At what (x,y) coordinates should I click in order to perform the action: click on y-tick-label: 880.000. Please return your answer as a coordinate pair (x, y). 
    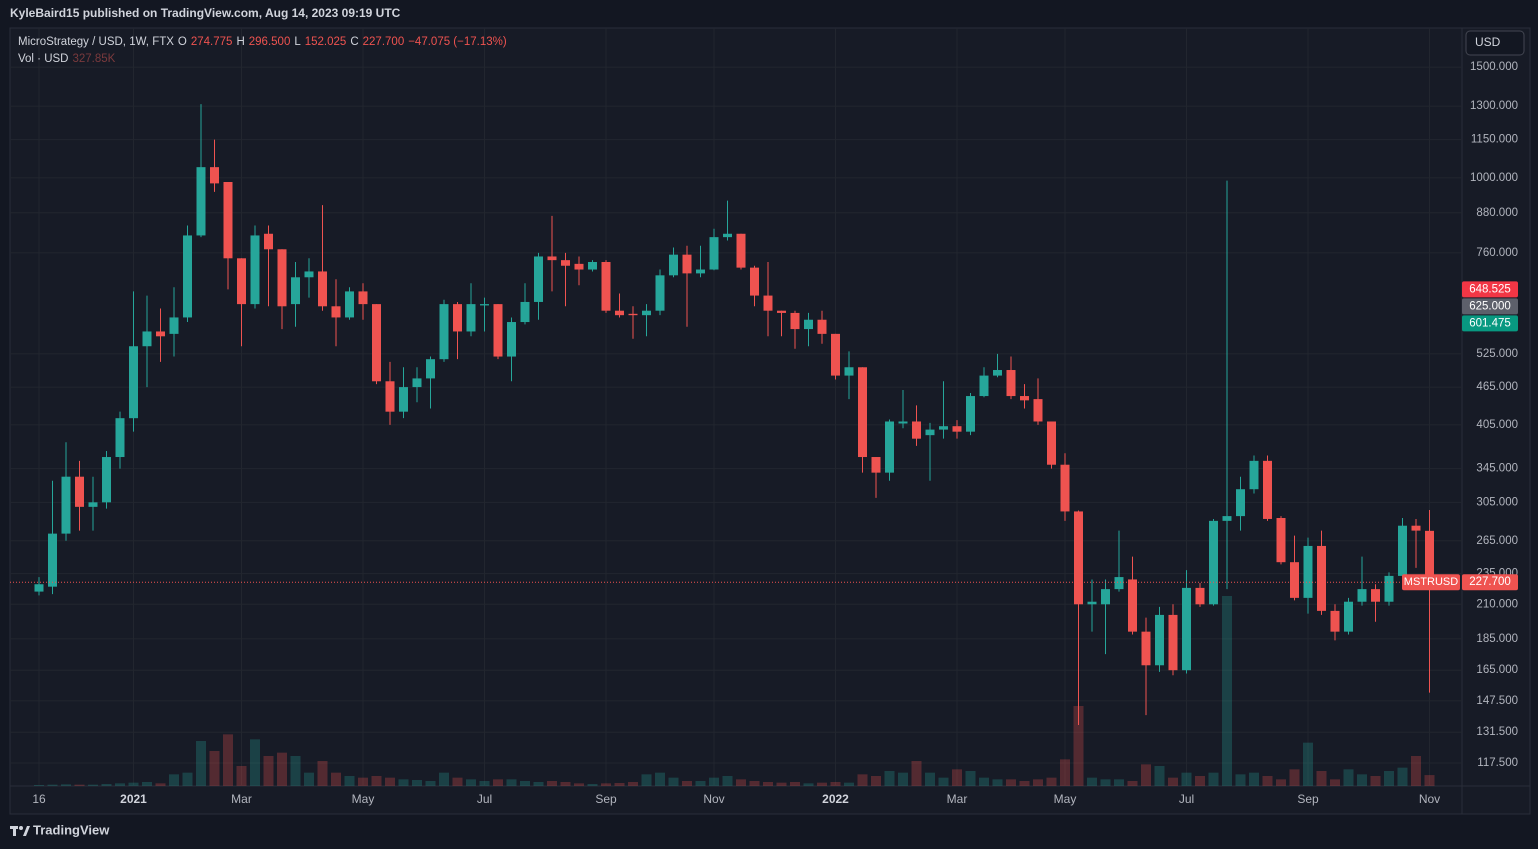
    Looking at the image, I should click on (1497, 213).